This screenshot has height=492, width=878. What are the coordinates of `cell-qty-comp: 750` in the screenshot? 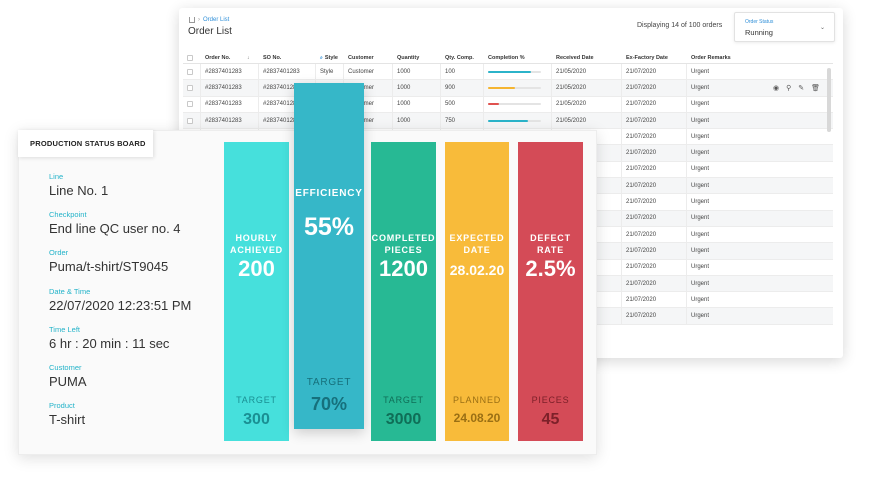 It's located at (450, 120).